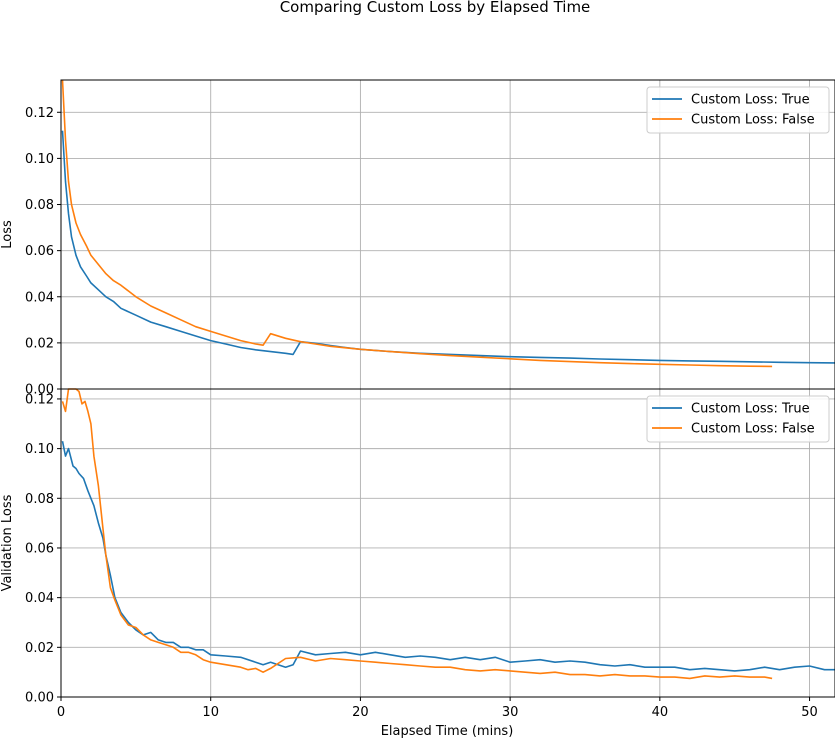 The image size is (835, 739). Describe the element at coordinates (510, 712) in the screenshot. I see `x-tick-label: 30` at that location.